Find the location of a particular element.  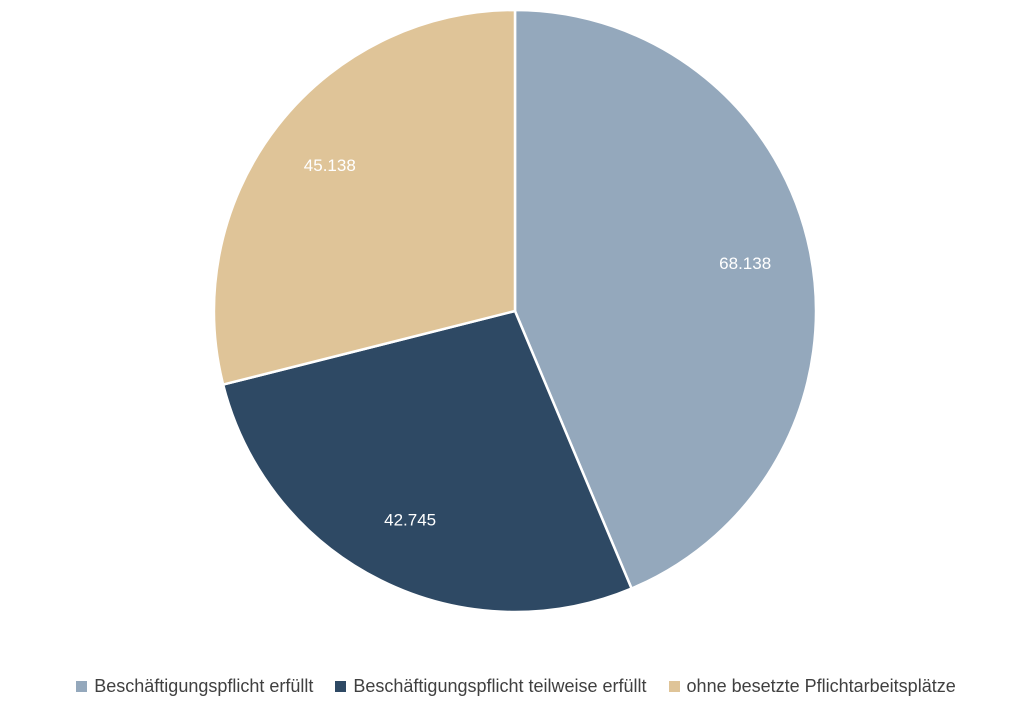

legend-item-2: Beschäftigungspflicht teilweise erfüllt is located at coordinates (491, 686).